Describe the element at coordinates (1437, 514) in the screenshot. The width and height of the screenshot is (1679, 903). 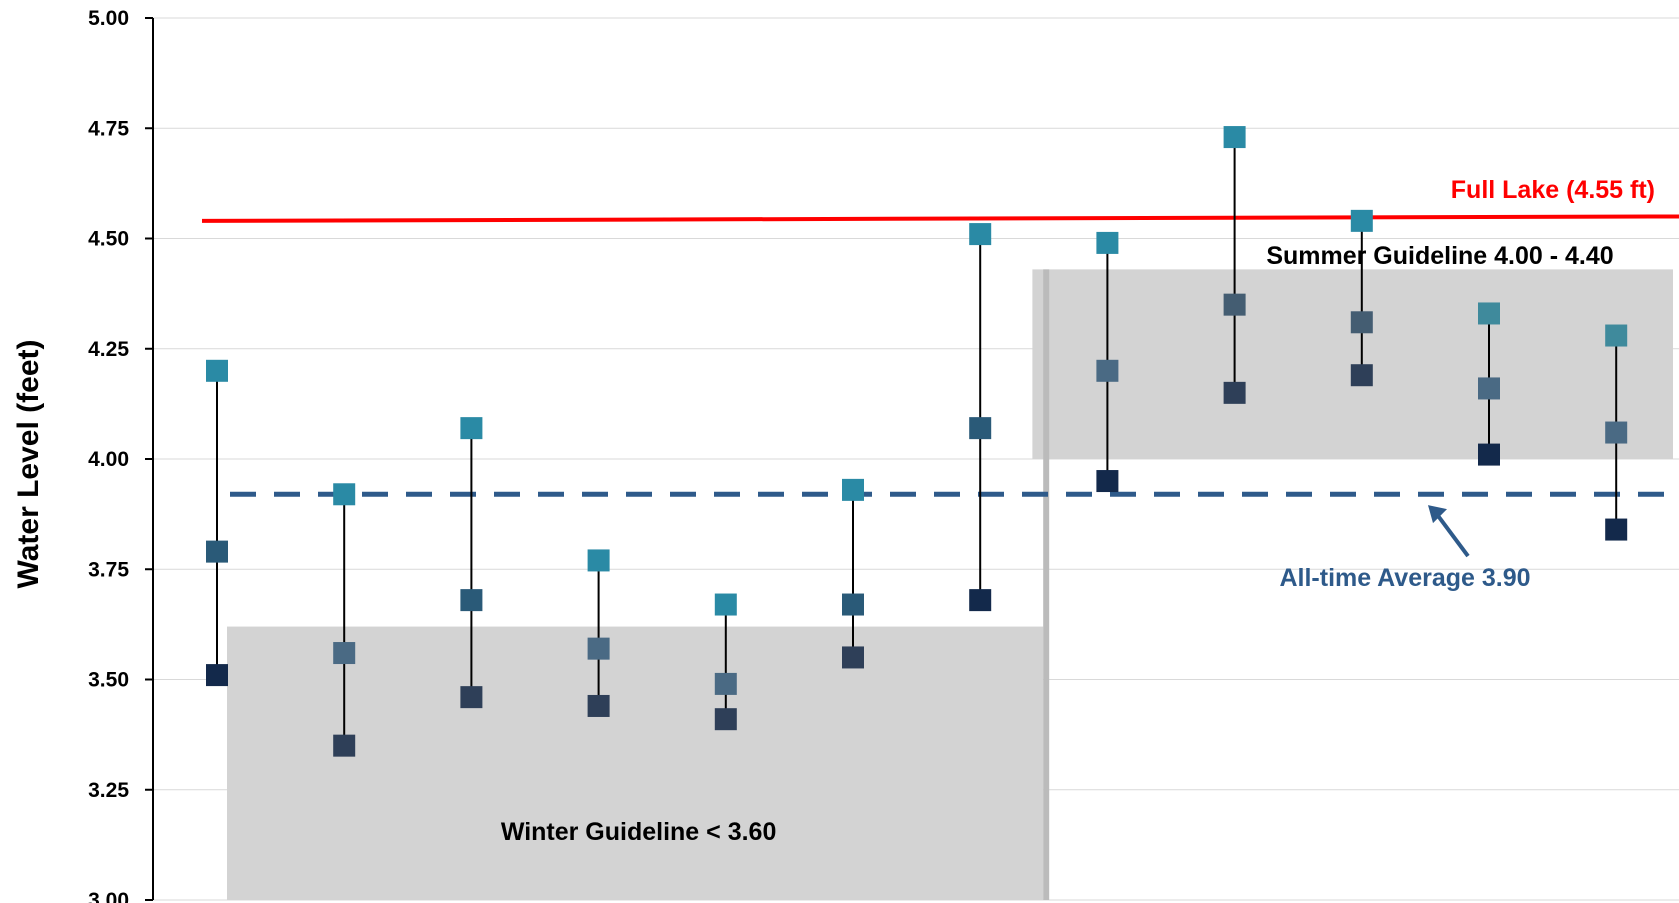
I see `arrow-head` at that location.